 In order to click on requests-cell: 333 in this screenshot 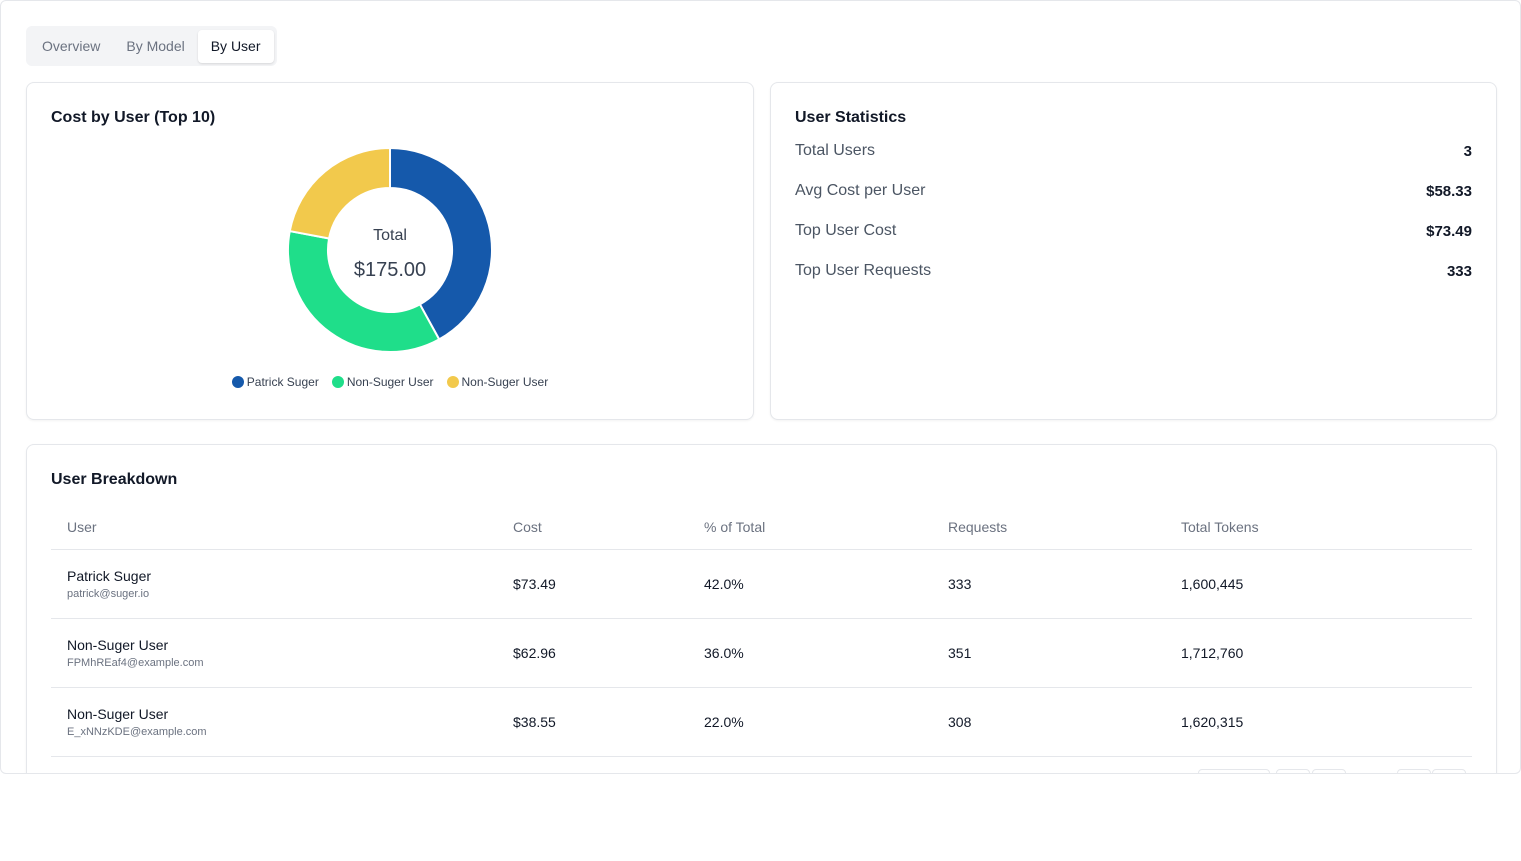, I will do `click(960, 584)`.